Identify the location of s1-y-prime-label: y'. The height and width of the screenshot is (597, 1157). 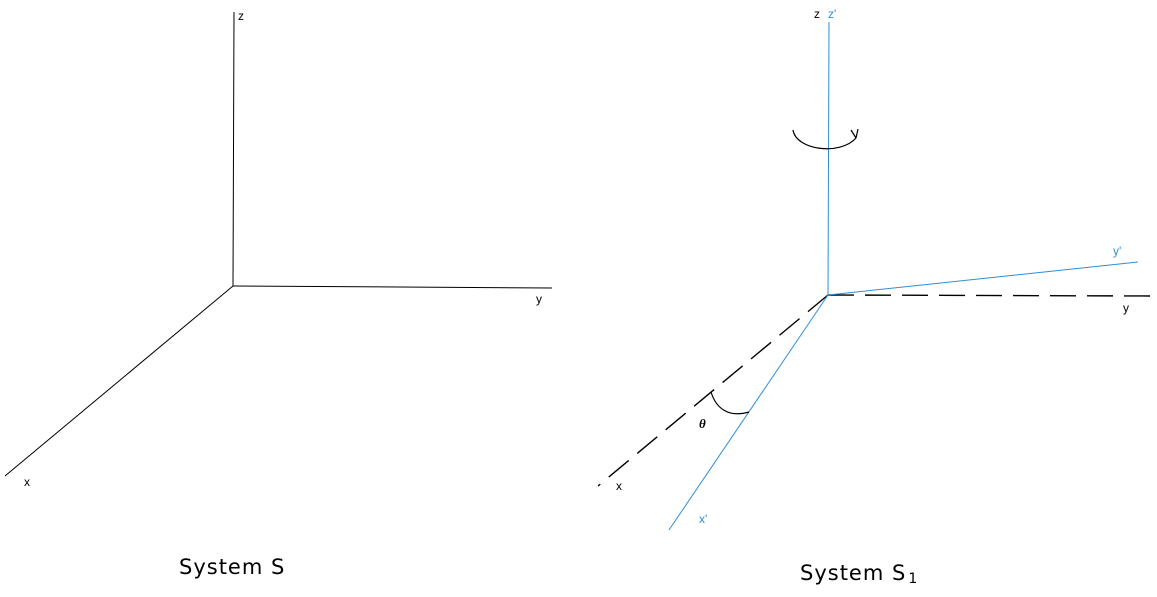
(1117, 251).